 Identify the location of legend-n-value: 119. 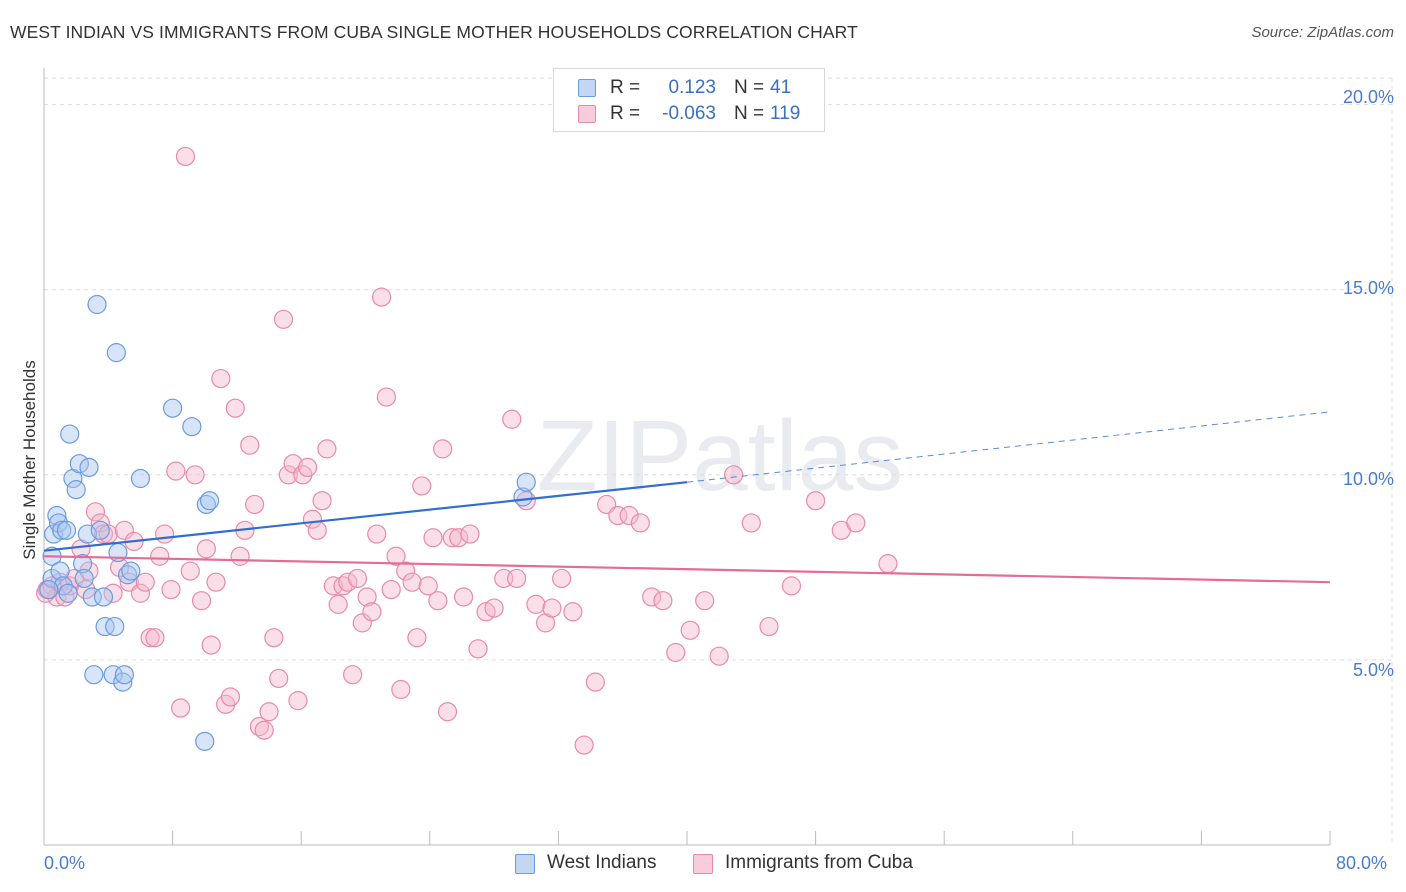
(785, 113).